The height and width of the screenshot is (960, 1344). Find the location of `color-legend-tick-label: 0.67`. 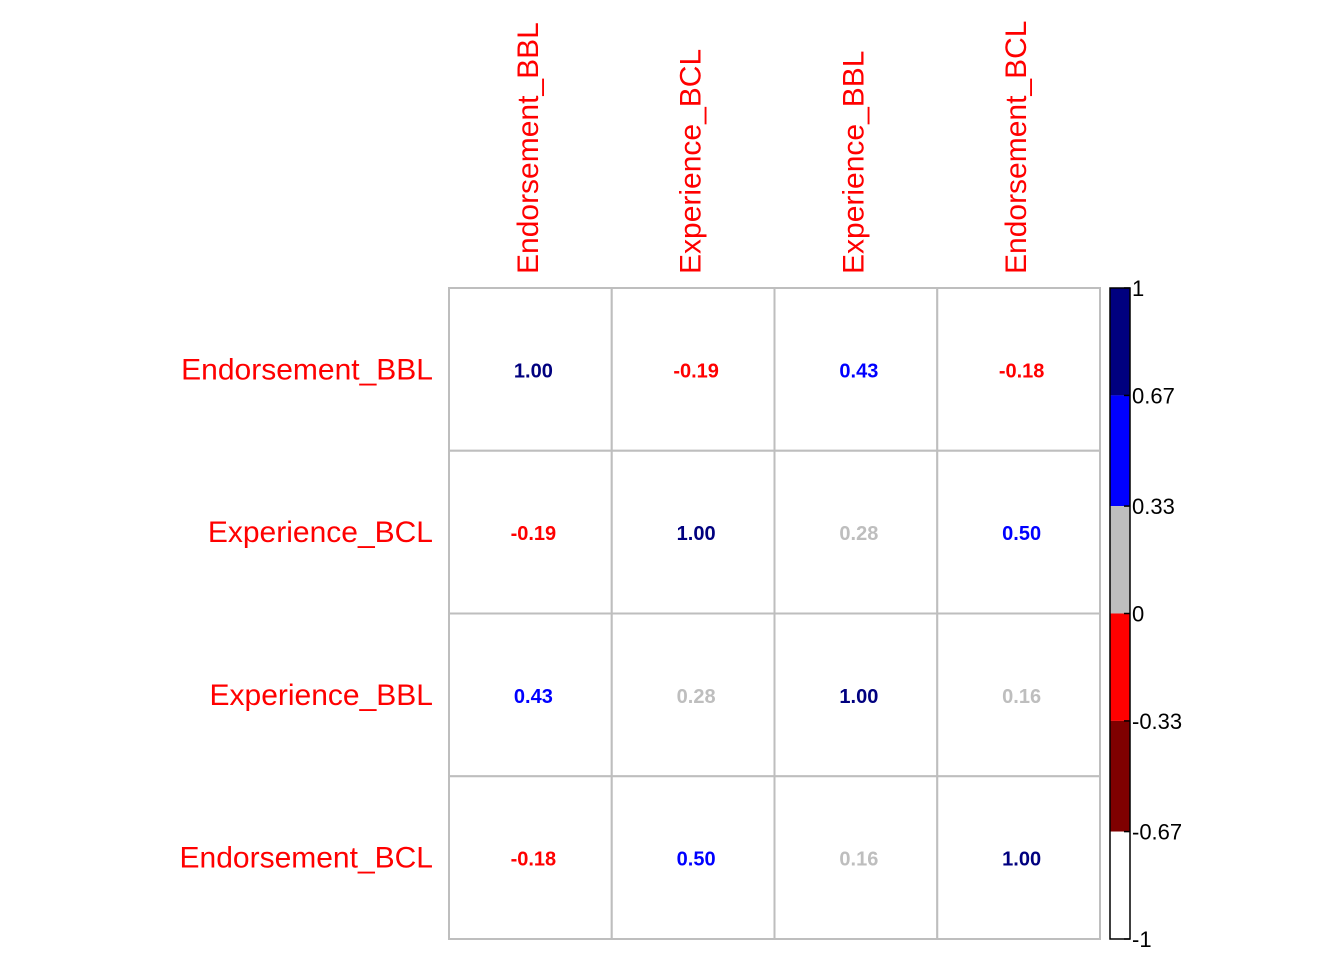

color-legend-tick-label: 0.67 is located at coordinates (1153, 395).